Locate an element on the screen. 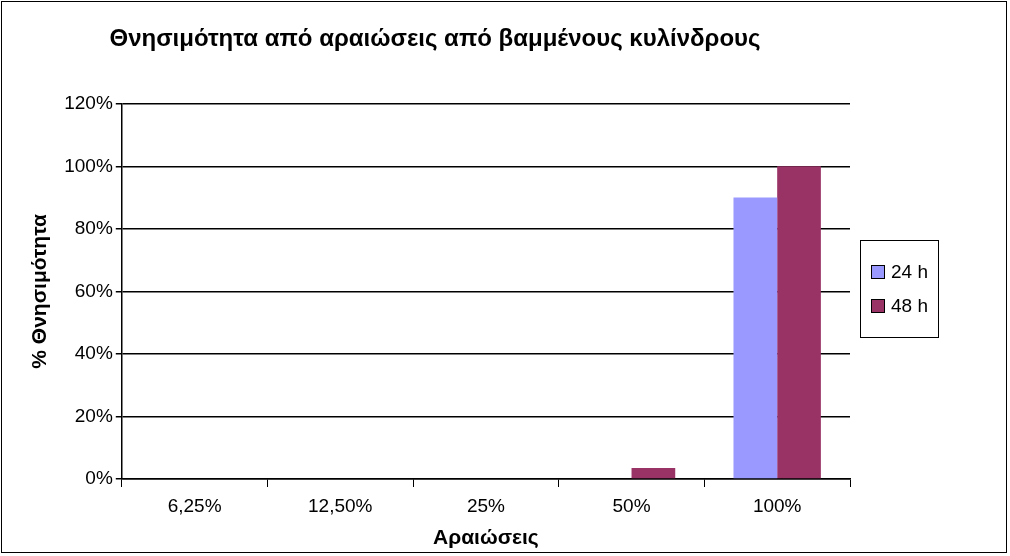 The height and width of the screenshot is (556, 1010). y-tick-label: 20% is located at coordinates (93, 415).